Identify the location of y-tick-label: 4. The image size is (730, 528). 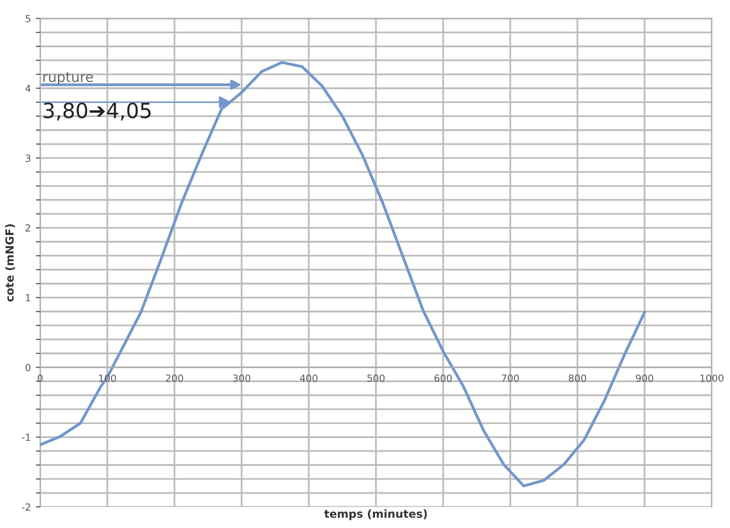
(28, 88).